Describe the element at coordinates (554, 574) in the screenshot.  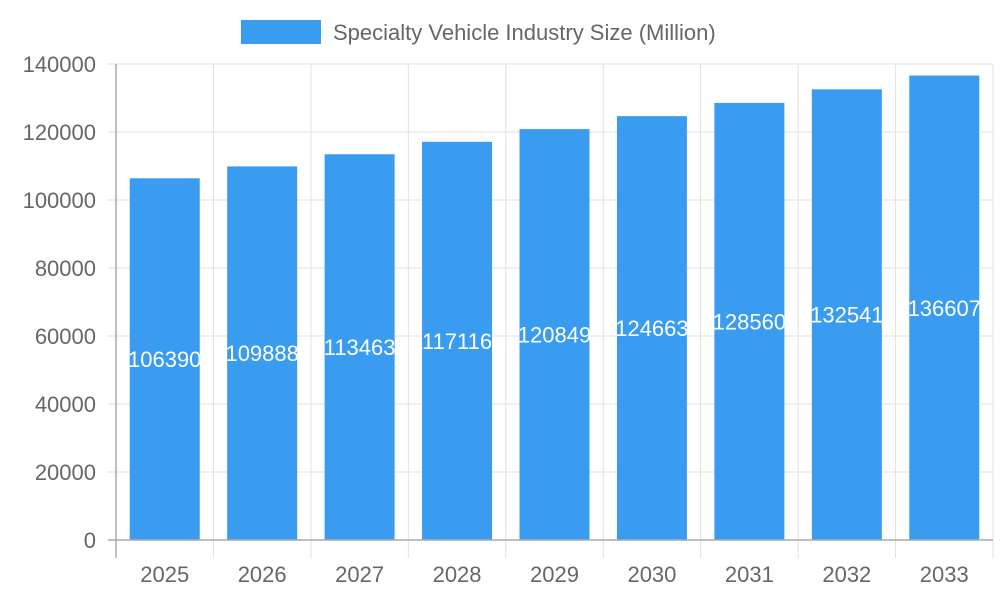
I see `x-tick-label: 2029` at that location.